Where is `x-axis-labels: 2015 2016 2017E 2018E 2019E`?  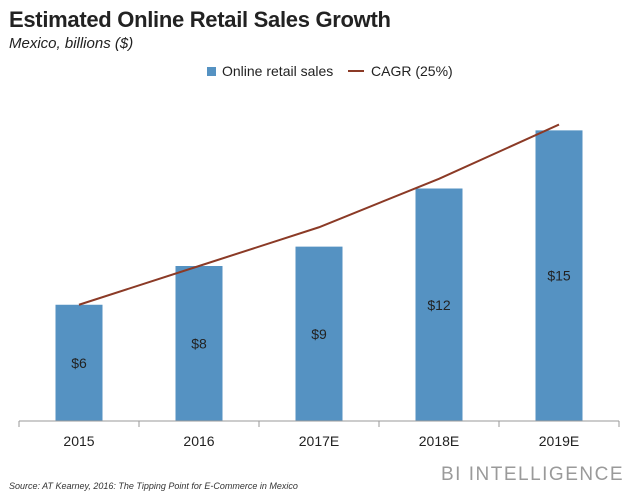
x-axis-labels: 2015 2016 2017E 2018E 2019E is located at coordinates (321, 441).